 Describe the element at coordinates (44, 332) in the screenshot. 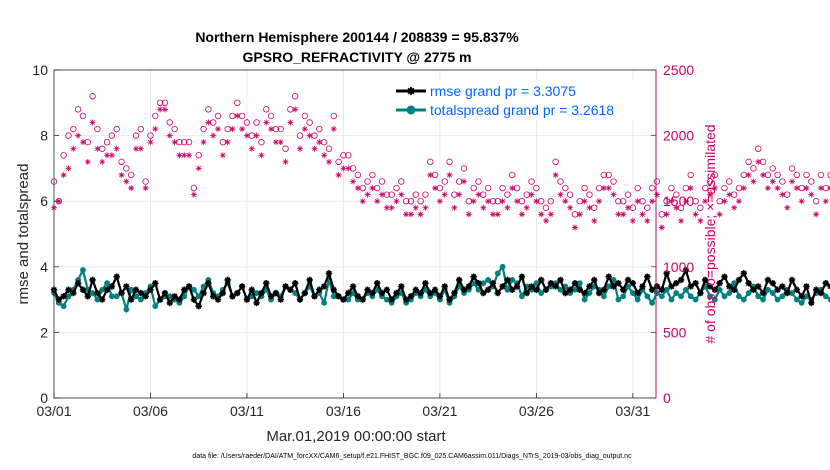

I see `y-tick-label: 2` at that location.